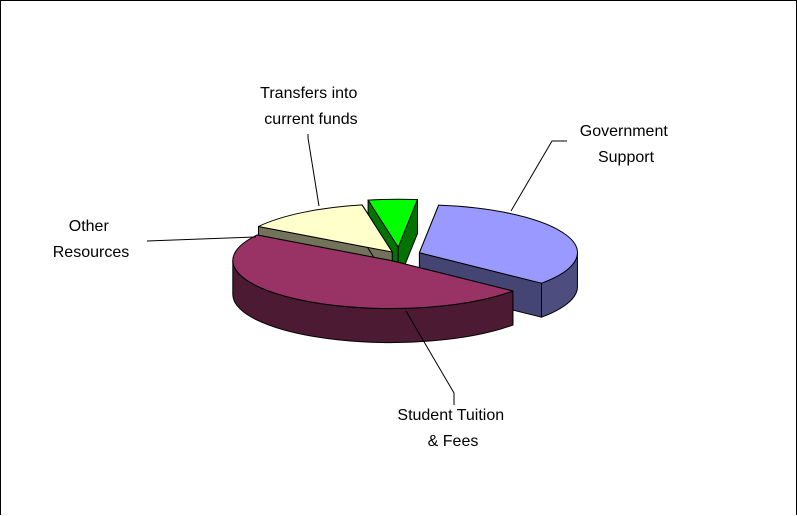  Describe the element at coordinates (430, 357) in the screenshot. I see `leader-line-tuition` at that location.